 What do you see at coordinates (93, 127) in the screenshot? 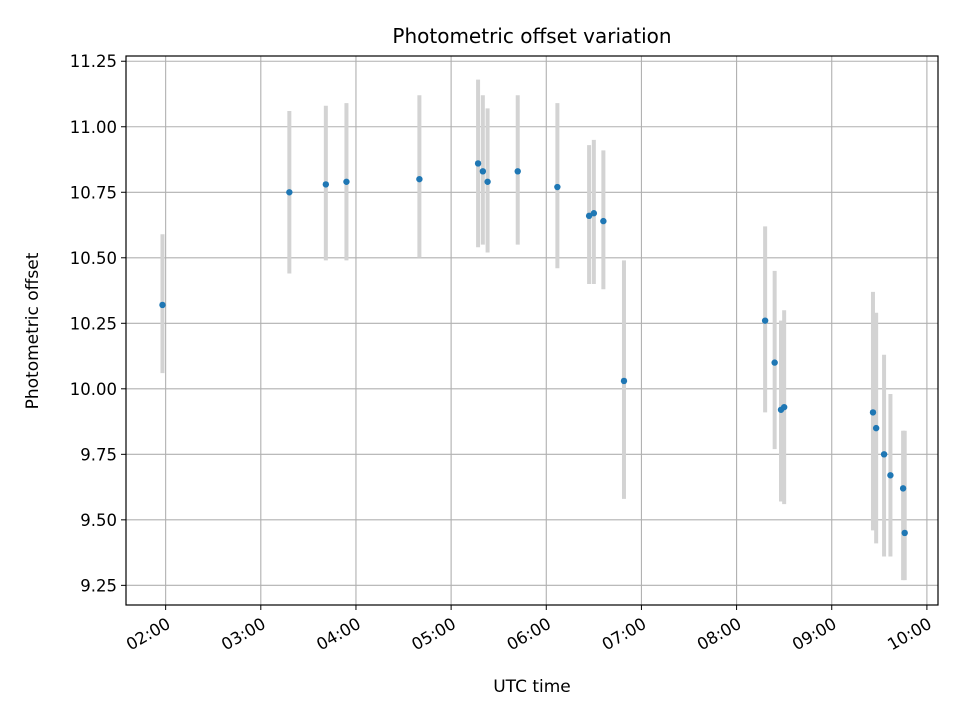
I see `y-tick-label: 11.00` at bounding box center [93, 127].